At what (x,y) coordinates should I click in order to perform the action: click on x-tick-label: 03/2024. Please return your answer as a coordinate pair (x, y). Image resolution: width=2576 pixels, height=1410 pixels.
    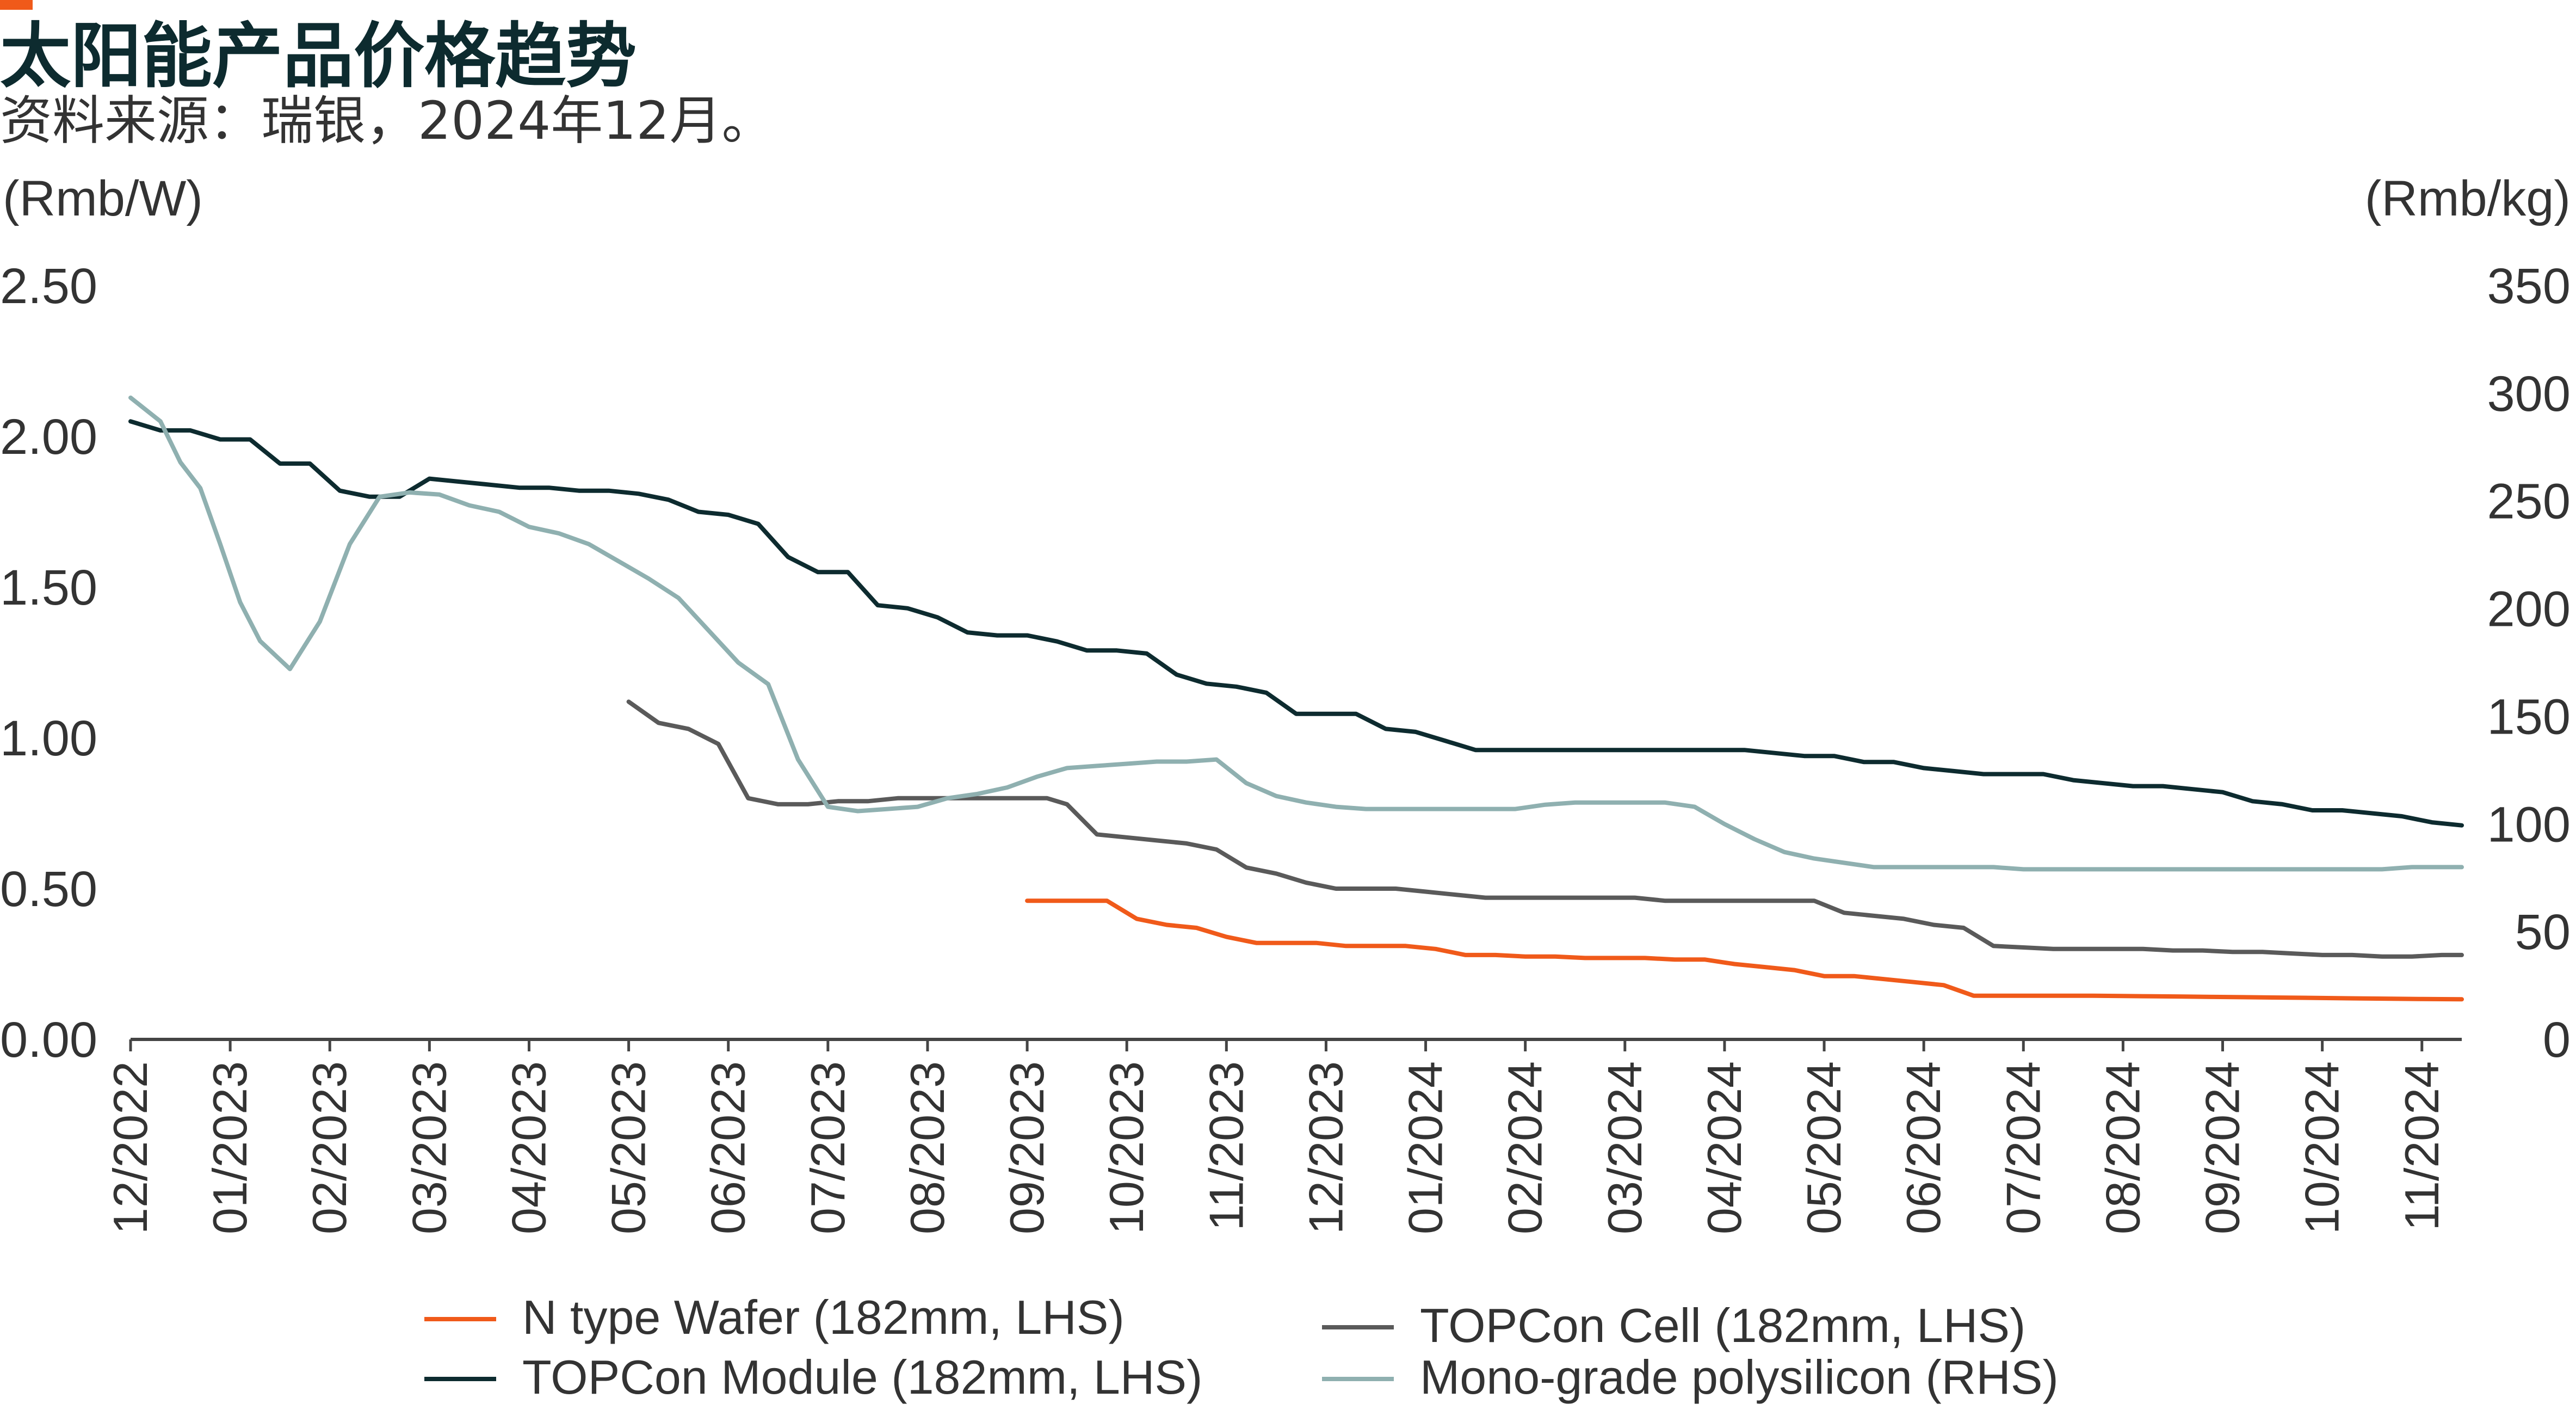
    Looking at the image, I should click on (1625, 1148).